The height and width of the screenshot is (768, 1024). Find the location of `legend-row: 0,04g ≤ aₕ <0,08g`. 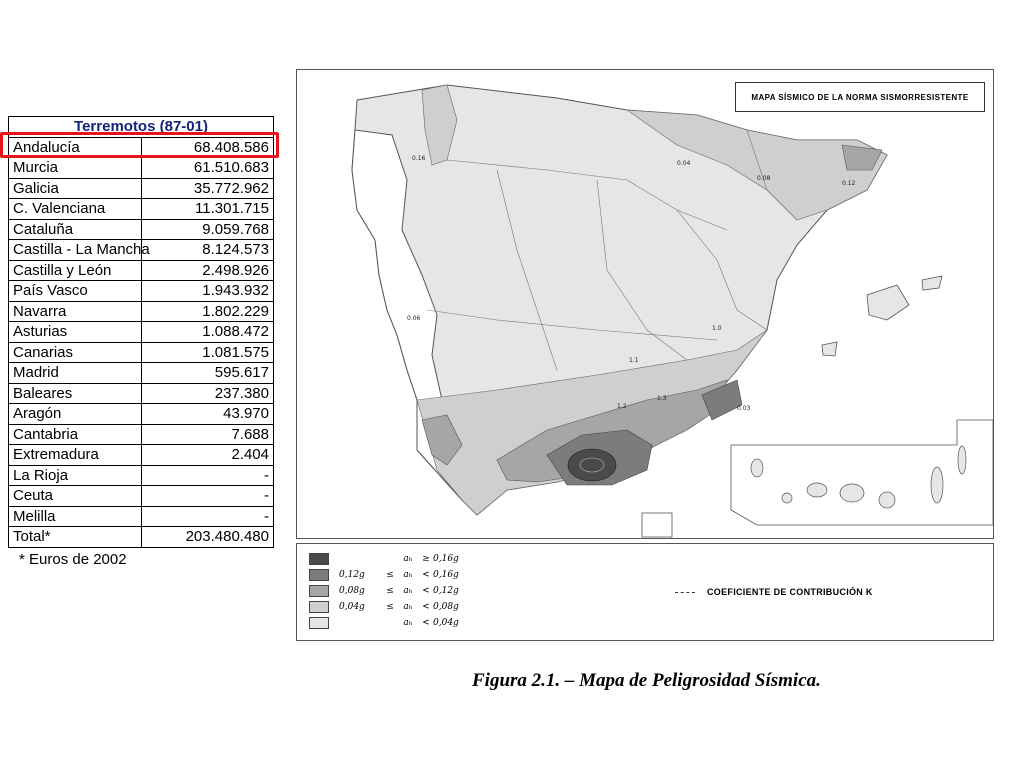

legend-row: 0,04g ≤ aₕ <0,08g is located at coordinates (391, 607).